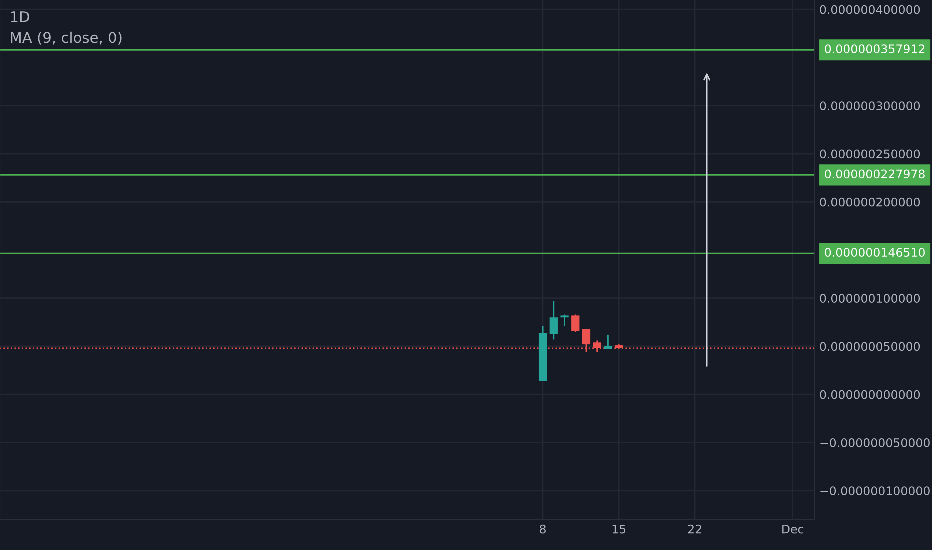 The image size is (932, 550). Describe the element at coordinates (870, 106) in the screenshot. I see `y-tick-label: 0.000000300000` at that location.